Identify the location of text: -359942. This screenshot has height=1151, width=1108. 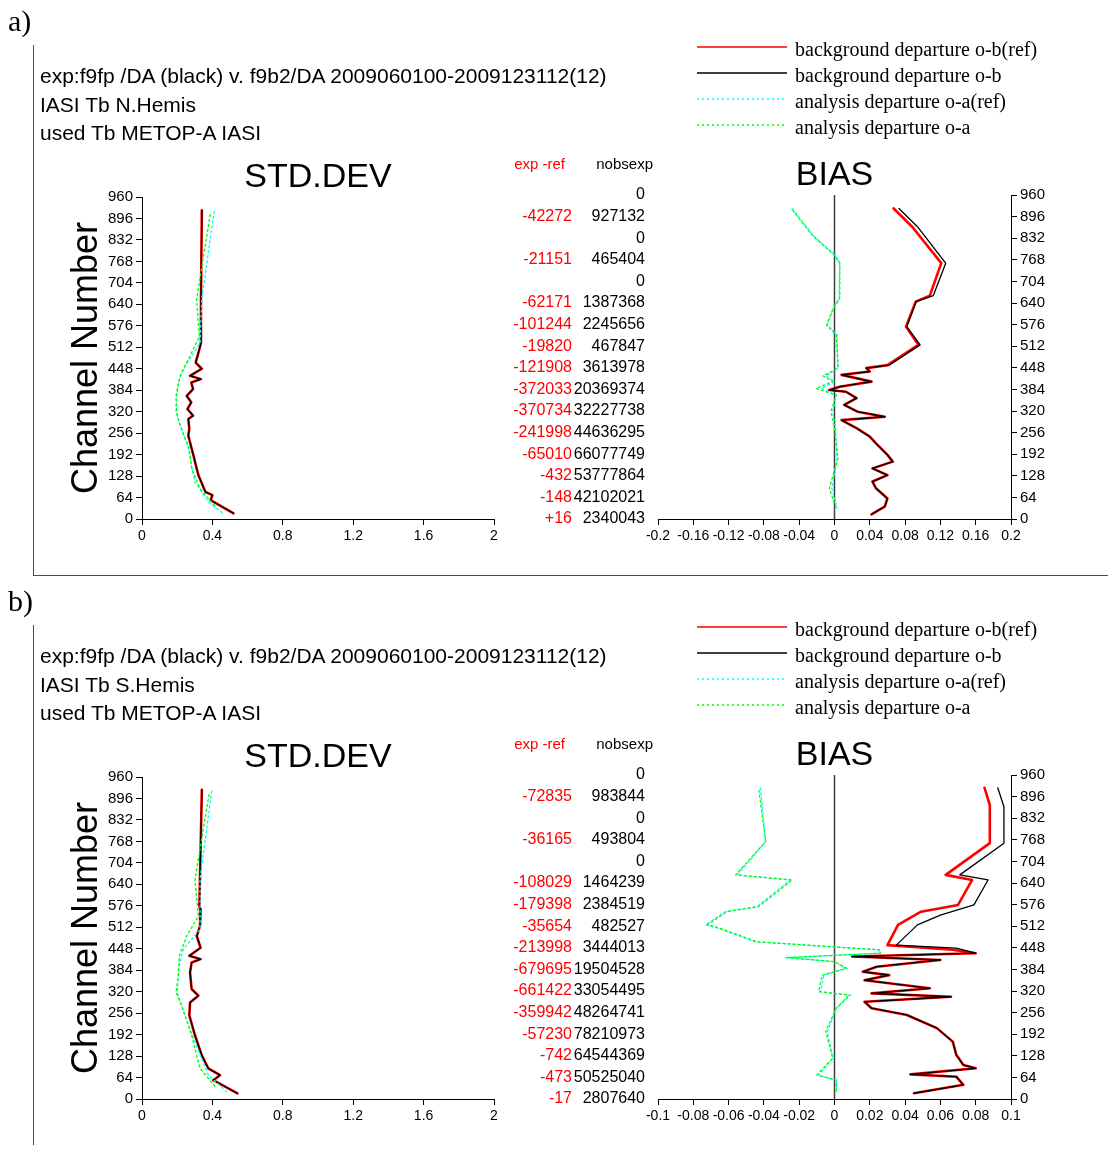
(542, 1012).